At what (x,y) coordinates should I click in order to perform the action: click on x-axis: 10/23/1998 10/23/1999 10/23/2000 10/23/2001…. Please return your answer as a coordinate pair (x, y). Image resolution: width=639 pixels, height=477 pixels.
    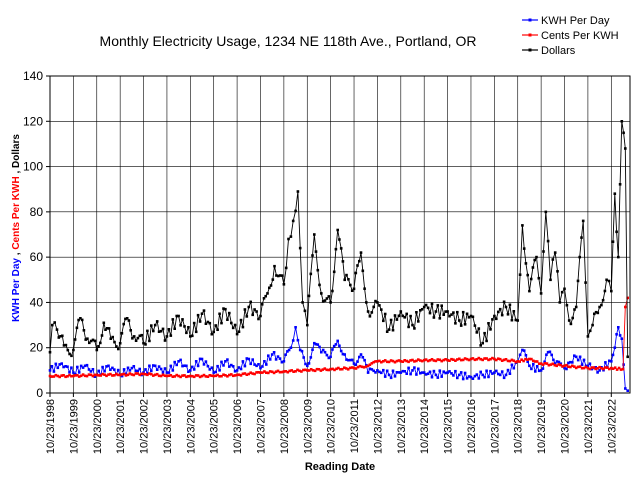
    Looking at the image, I should click on (331, 423).